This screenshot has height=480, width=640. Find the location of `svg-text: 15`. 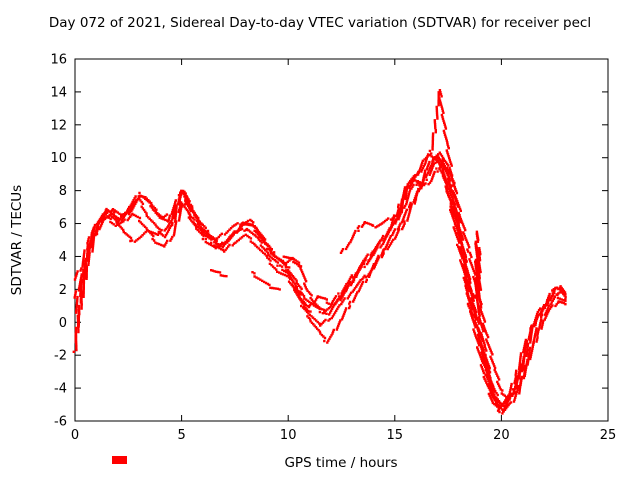

svg-text: 15 is located at coordinates (395, 435).